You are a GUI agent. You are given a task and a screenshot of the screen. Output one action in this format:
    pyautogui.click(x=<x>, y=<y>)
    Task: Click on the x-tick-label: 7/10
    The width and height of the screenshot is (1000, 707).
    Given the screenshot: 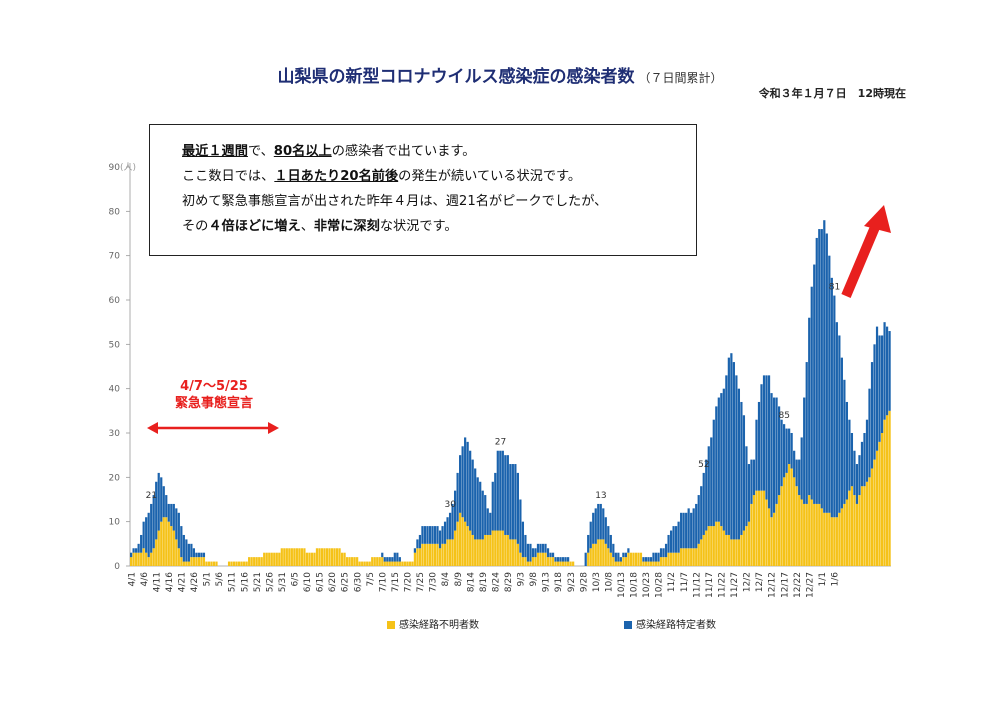 What is the action you would take?
    pyautogui.click(x=383, y=582)
    